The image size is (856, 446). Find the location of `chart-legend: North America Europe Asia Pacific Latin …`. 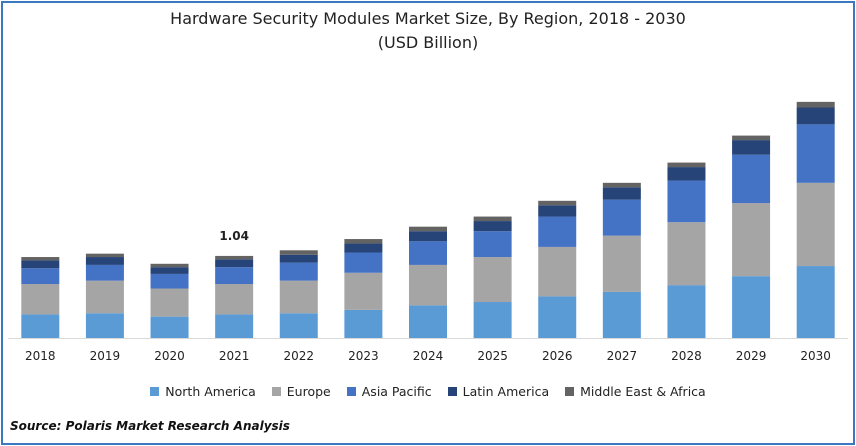

chart-legend: North America Europe Asia Pacific Latin … is located at coordinates (428, 391).